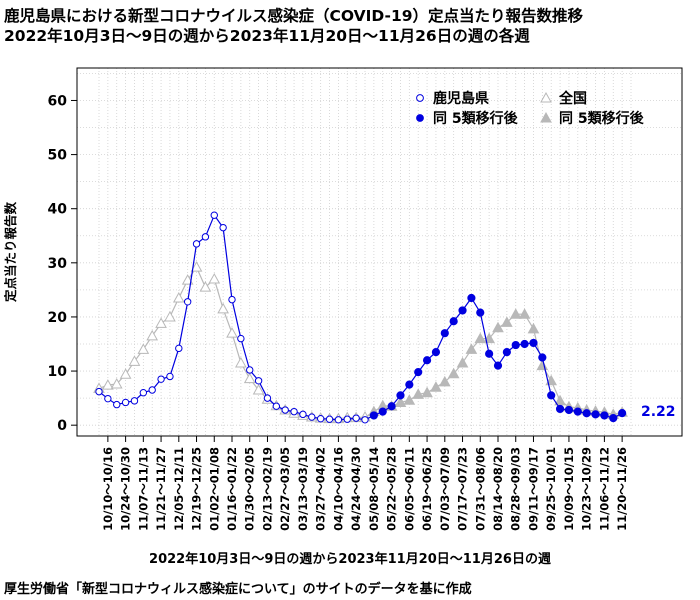  I want to click on legend: 鹿児島県 全国同 5類移行後 同 5類移行後, so click(530, 108).